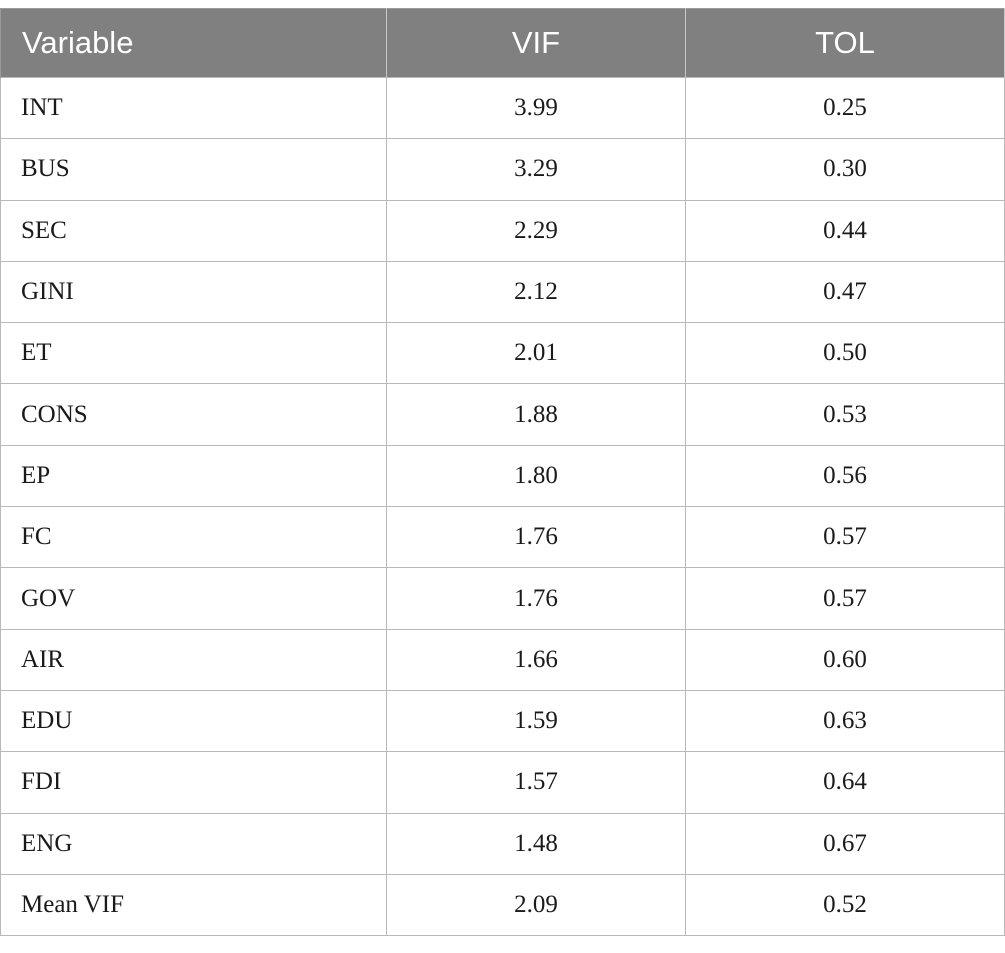 Image resolution: width=1005 pixels, height=953 pixels. What do you see at coordinates (193, 721) in the screenshot?
I see `variable-cell: EDU` at bounding box center [193, 721].